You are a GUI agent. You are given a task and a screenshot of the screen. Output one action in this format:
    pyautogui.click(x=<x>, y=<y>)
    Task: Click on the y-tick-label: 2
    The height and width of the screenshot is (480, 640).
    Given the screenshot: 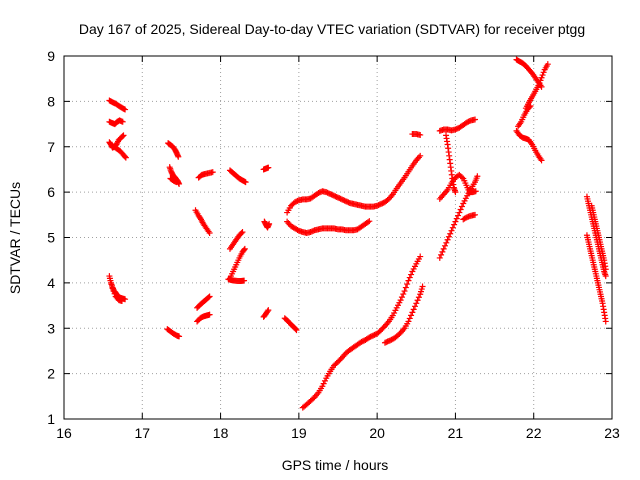 What is the action you would take?
    pyautogui.click(x=51, y=374)
    